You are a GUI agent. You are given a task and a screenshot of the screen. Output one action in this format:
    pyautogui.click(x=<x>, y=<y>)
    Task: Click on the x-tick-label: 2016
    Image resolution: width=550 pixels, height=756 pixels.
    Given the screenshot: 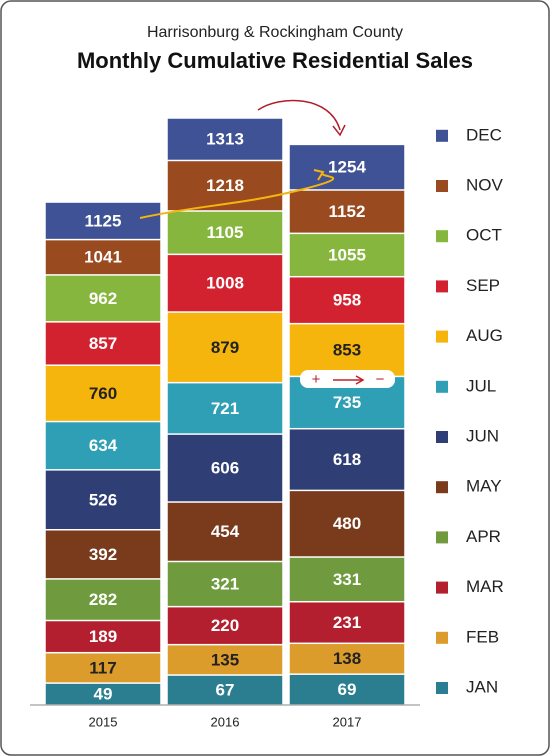 What is the action you would take?
    pyautogui.click(x=225, y=721)
    